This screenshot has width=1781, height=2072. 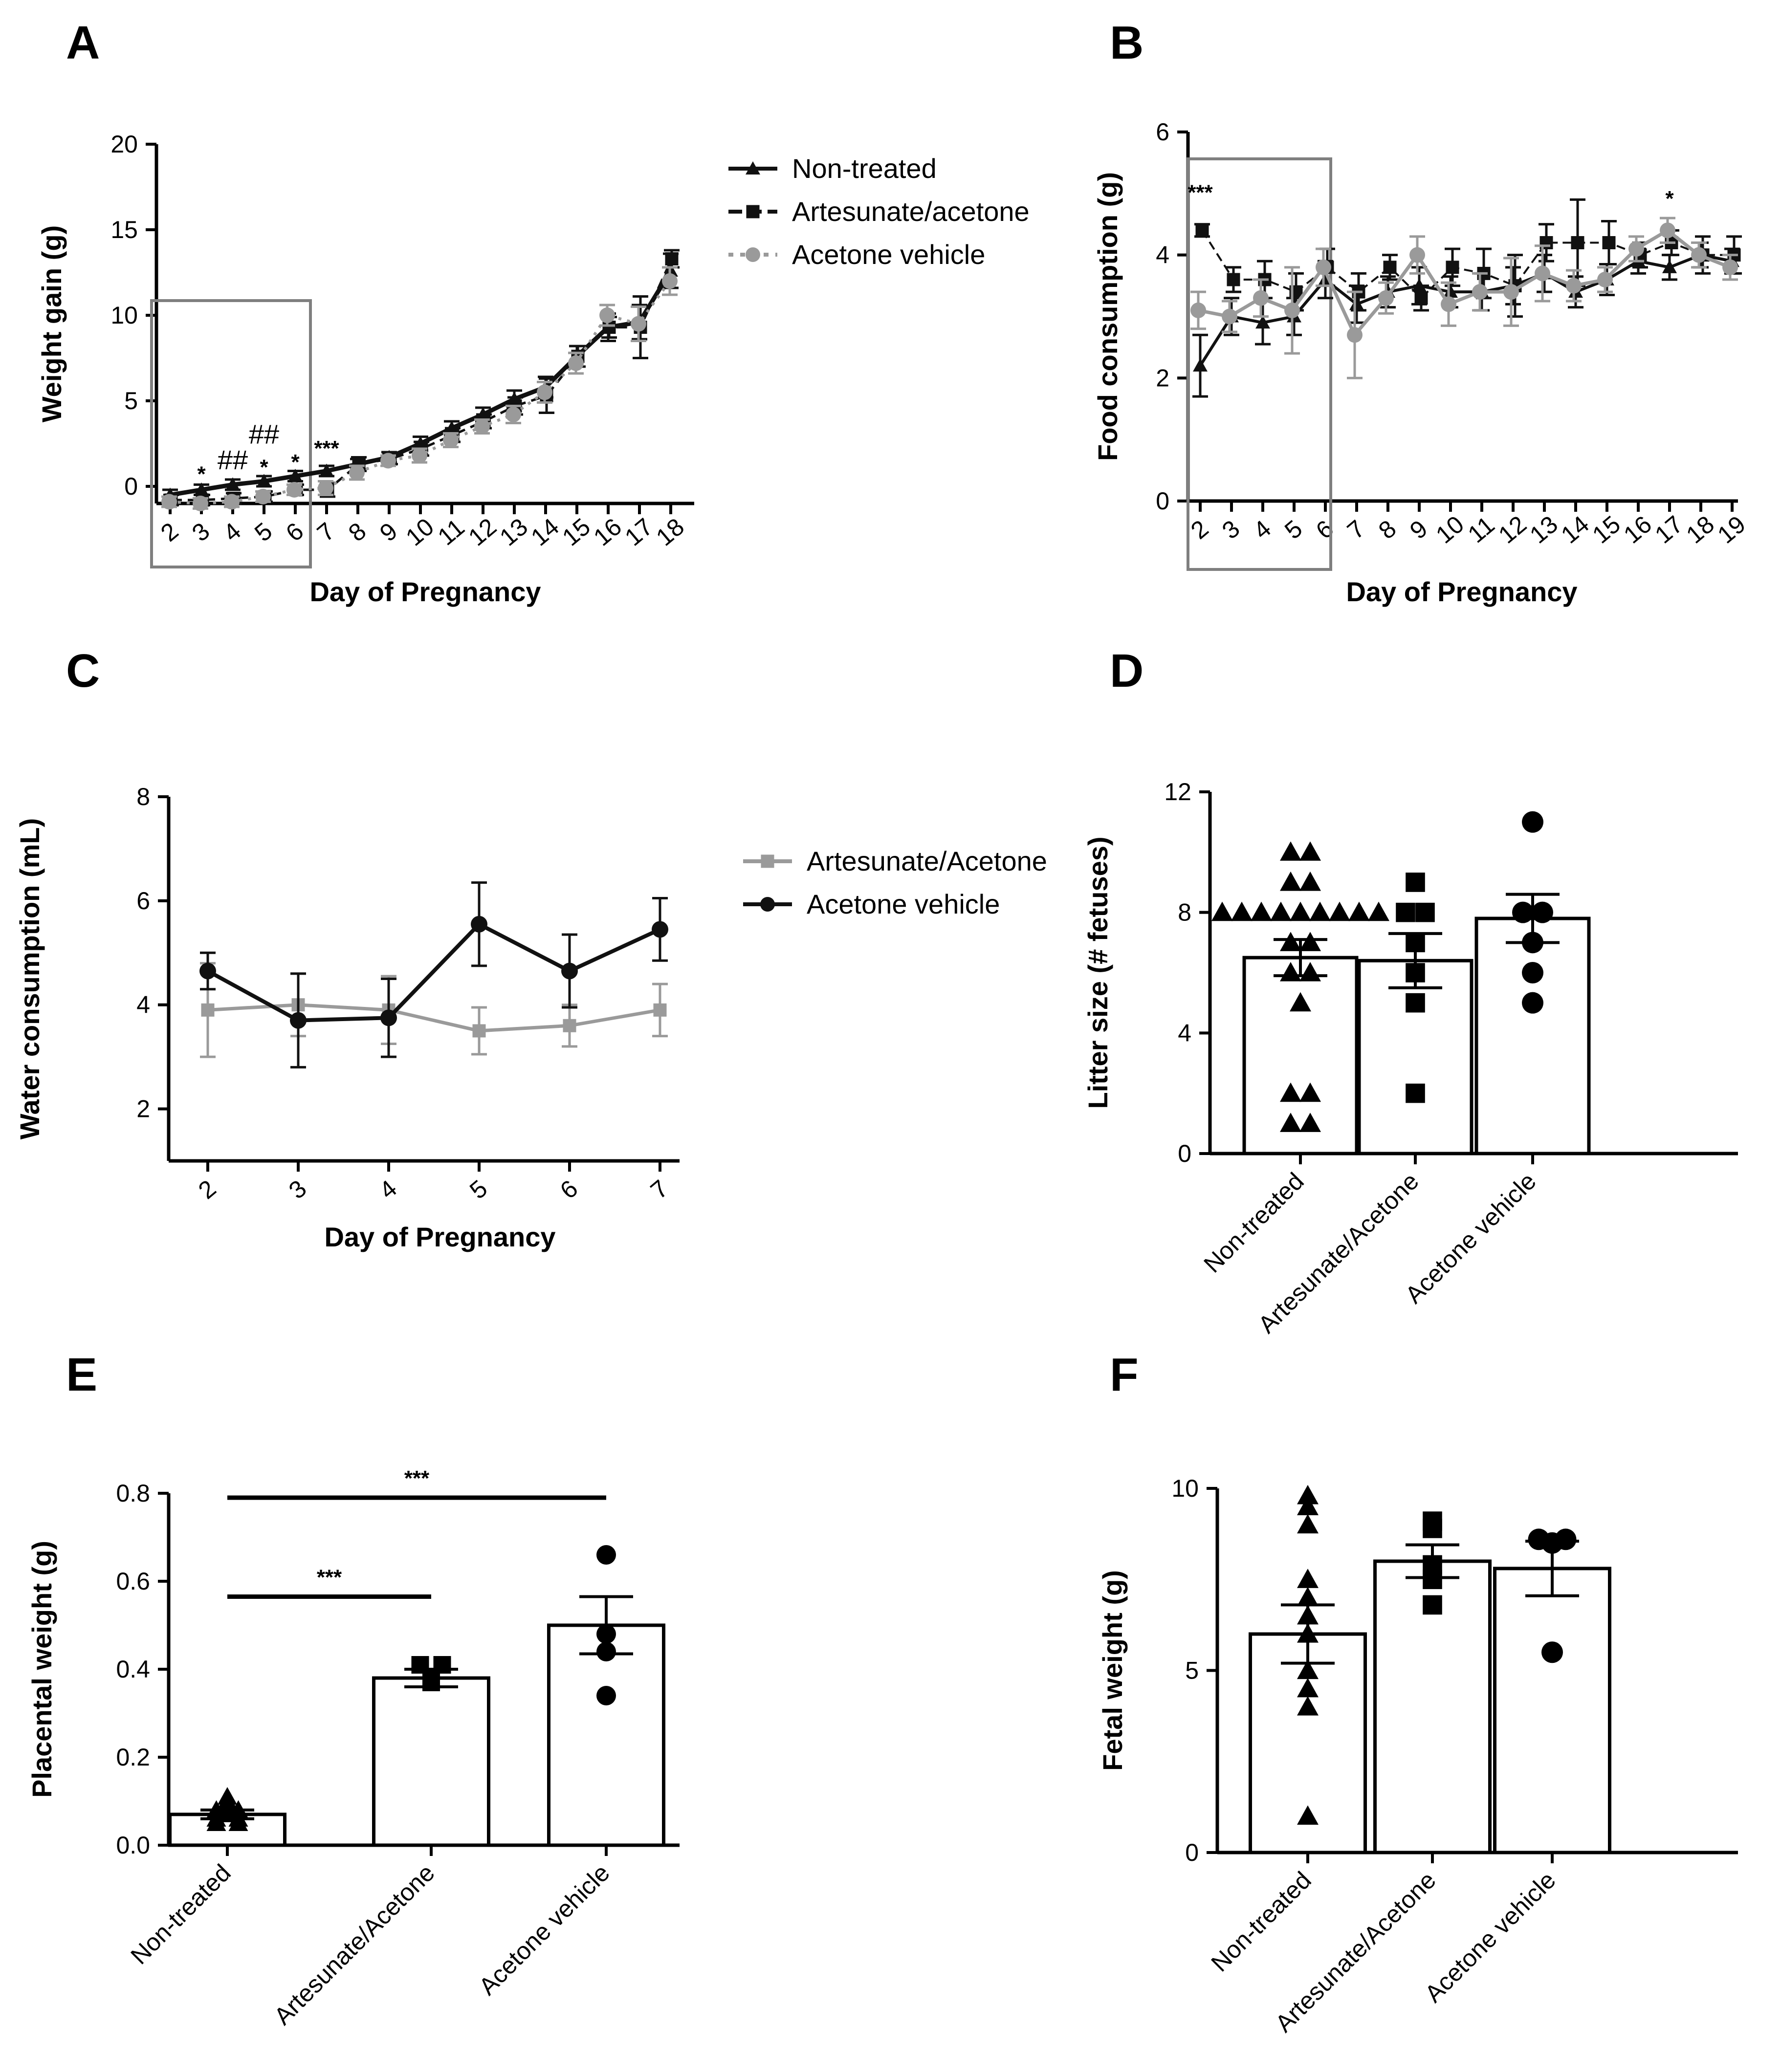 What do you see at coordinates (419, 532) in the screenshot?
I see `x-tick-label: 10` at bounding box center [419, 532].